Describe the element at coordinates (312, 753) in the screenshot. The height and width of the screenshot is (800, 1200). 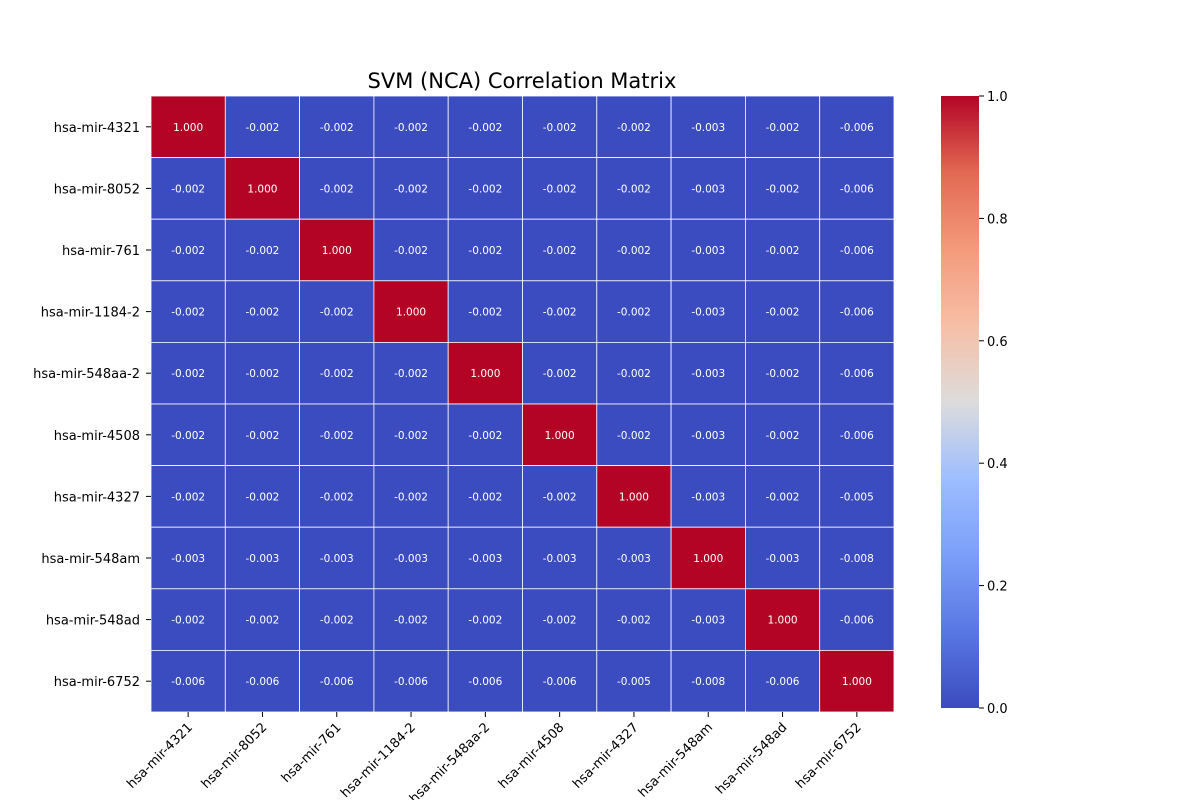
I see `x-tick-label: hsa-mir-761` at that location.